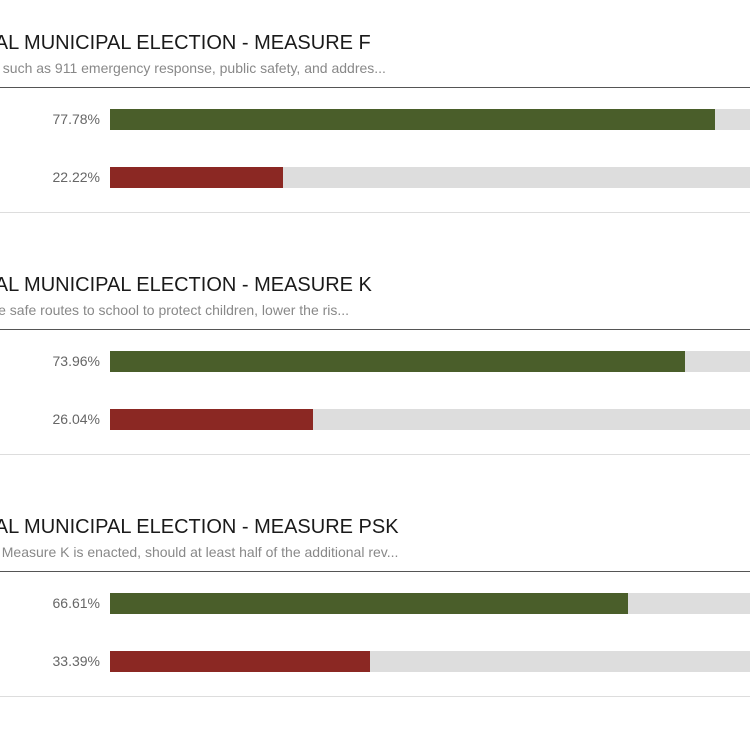  I want to click on result-row-no: 26.04%, so click(375, 419).